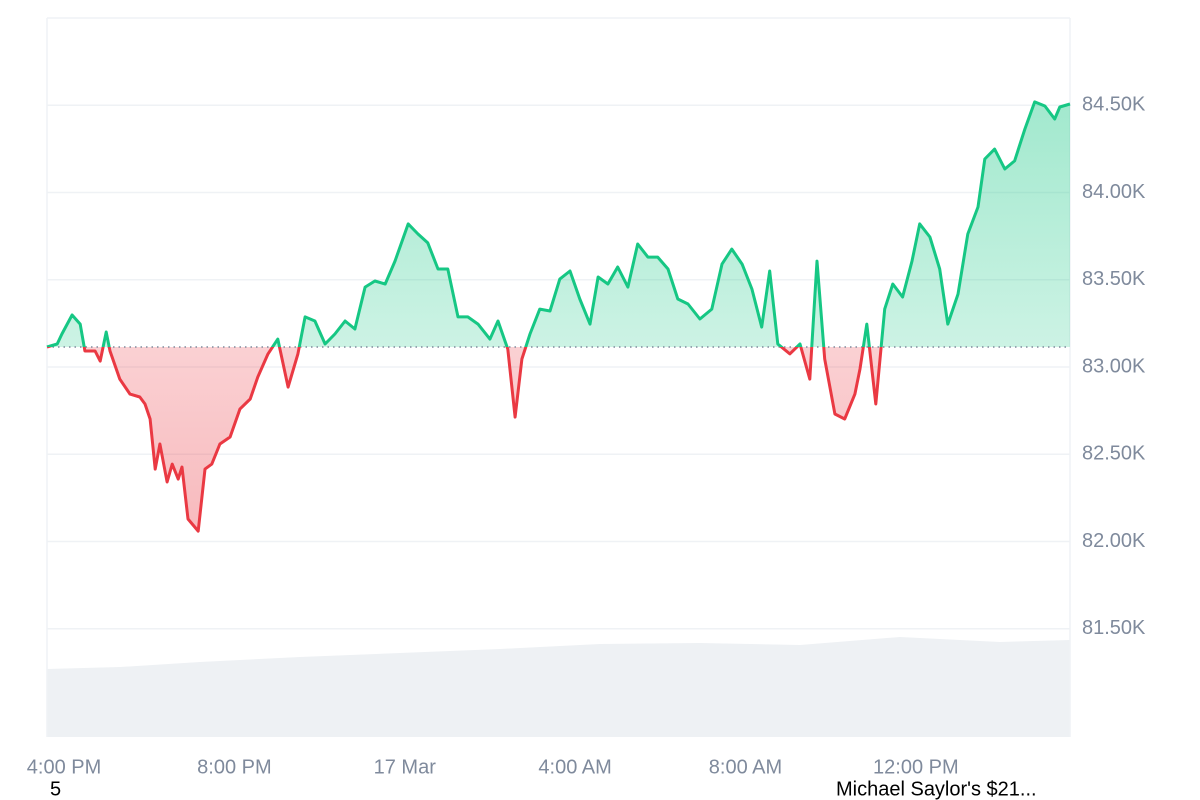 Image resolution: width=1200 pixels, height=800 pixels. I want to click on x-tick-label: 8:00 PM, so click(234, 767).